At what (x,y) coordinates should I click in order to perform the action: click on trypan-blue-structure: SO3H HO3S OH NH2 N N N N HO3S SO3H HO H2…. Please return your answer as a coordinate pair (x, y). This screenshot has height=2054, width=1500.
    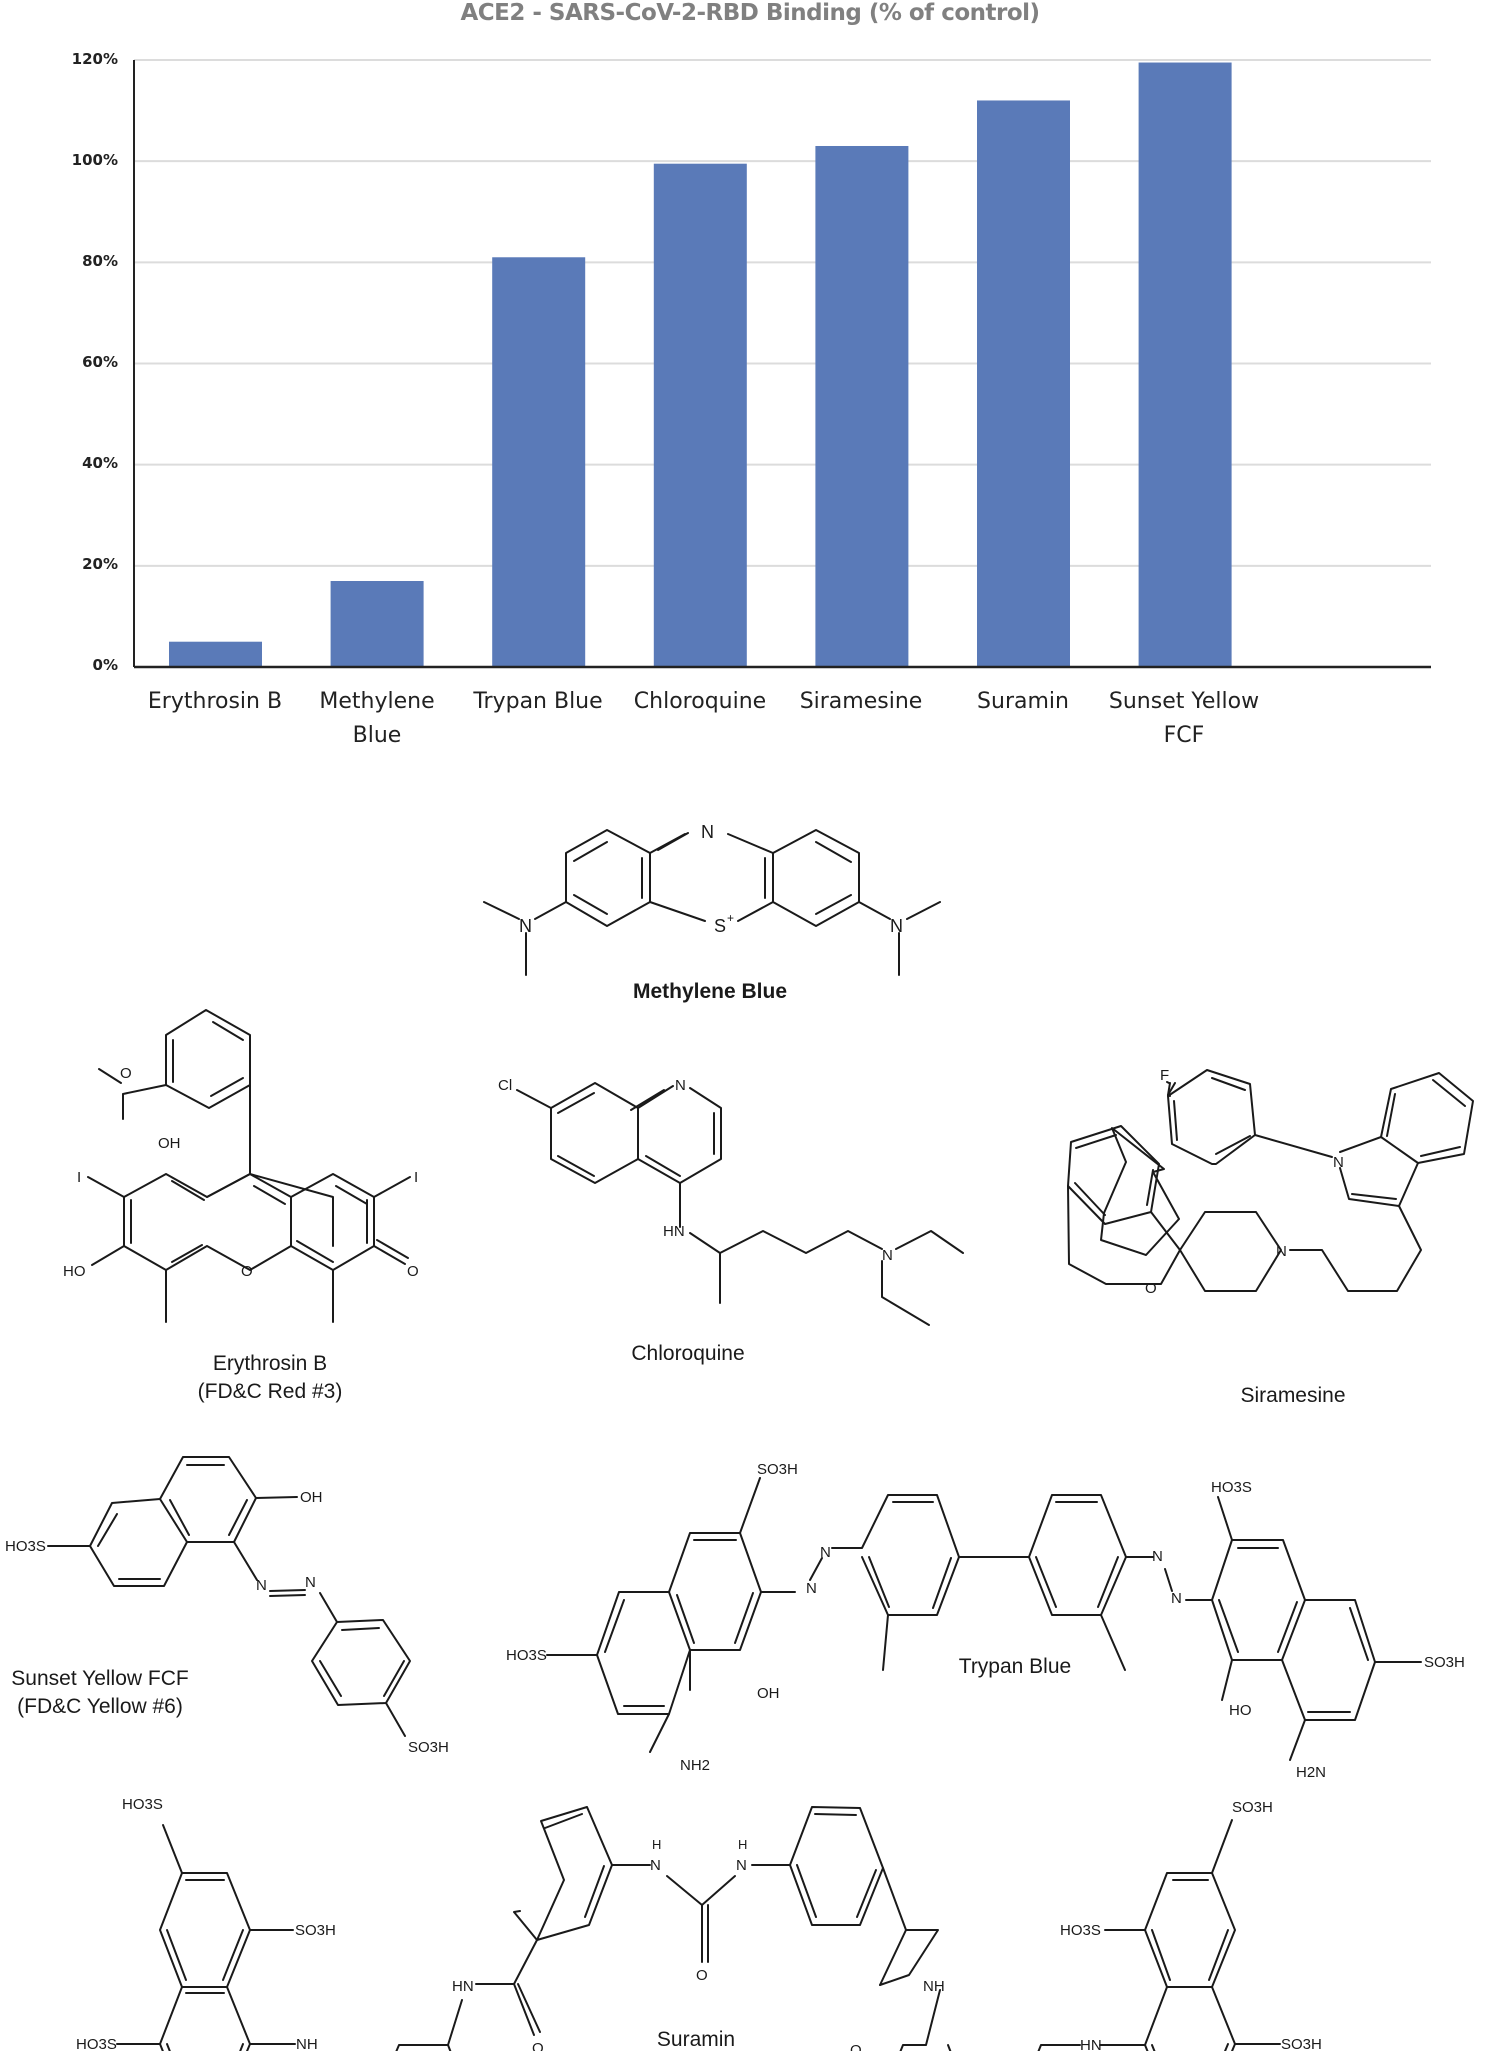
    Looking at the image, I should click on (985, 1621).